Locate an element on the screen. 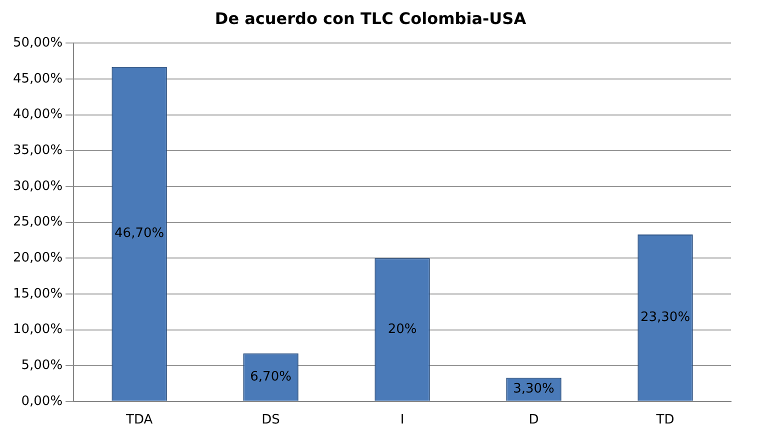  y-tick-label: 10,00% is located at coordinates (37, 330).